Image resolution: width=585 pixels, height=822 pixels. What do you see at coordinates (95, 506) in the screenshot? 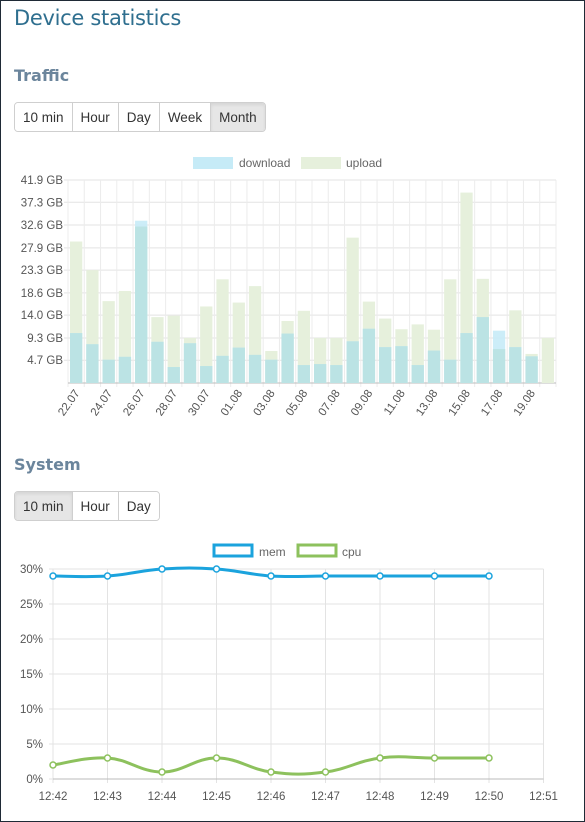
I see `system-tab-hour: Hour` at bounding box center [95, 506].